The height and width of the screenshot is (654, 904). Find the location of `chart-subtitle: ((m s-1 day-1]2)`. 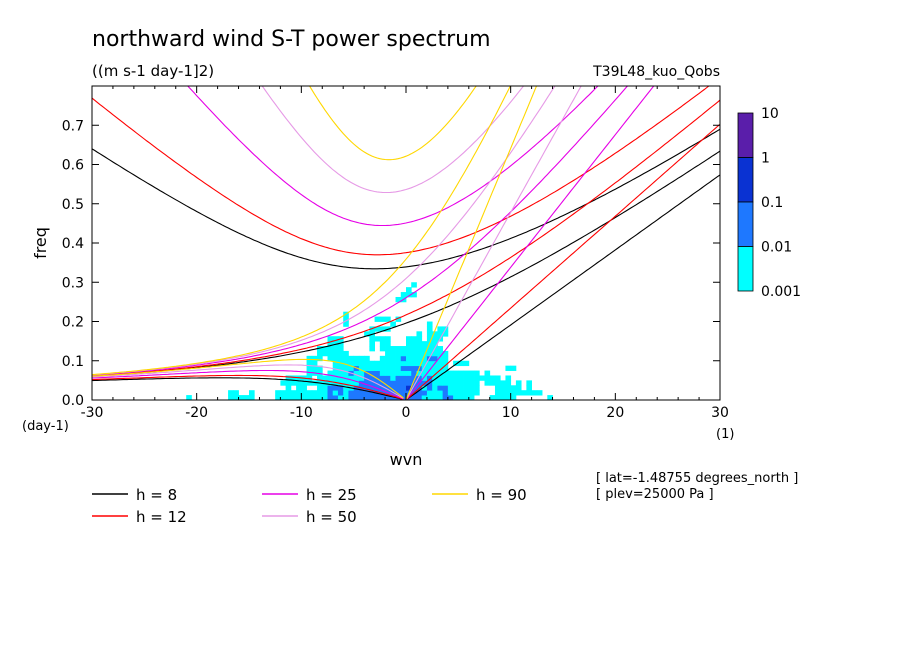

chart-subtitle: ((m s-1 day-1]2) is located at coordinates (153, 71).